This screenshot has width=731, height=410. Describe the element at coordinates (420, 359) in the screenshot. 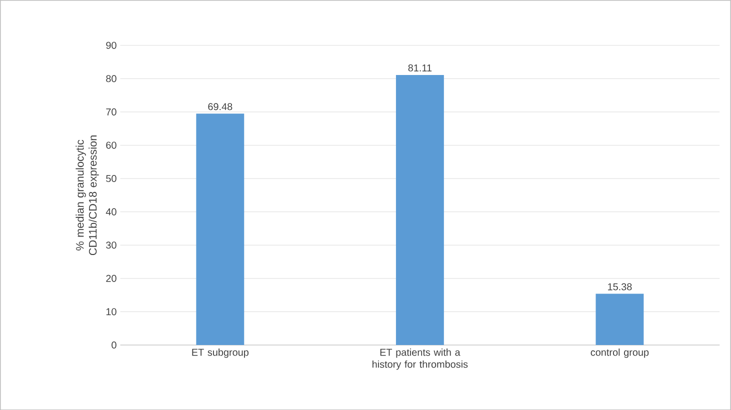

I see `x-tick-label: ET patients with a history for thrombosis` at that location.